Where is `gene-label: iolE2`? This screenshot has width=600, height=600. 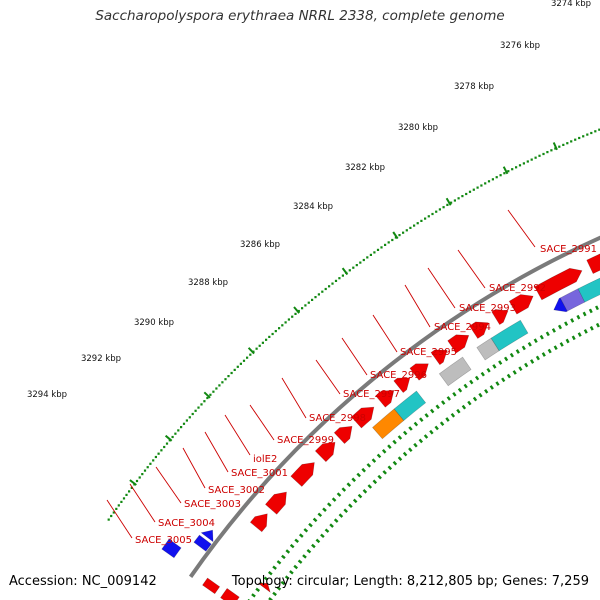
gene-label: iolE2 is located at coordinates (265, 459).